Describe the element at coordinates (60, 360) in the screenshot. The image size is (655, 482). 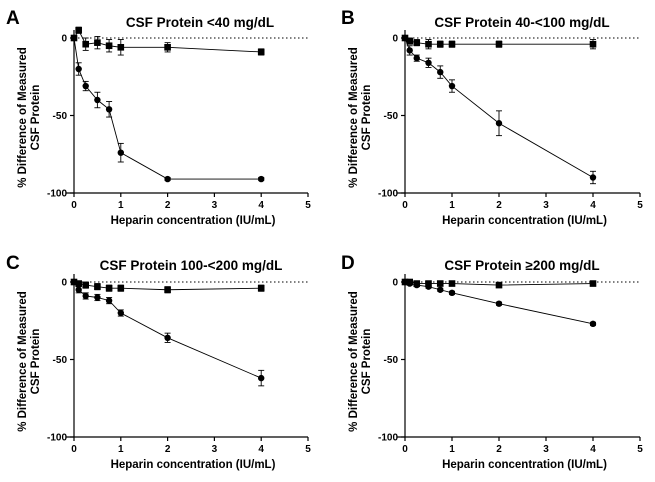
I see `y-tick-label: -50` at that location.